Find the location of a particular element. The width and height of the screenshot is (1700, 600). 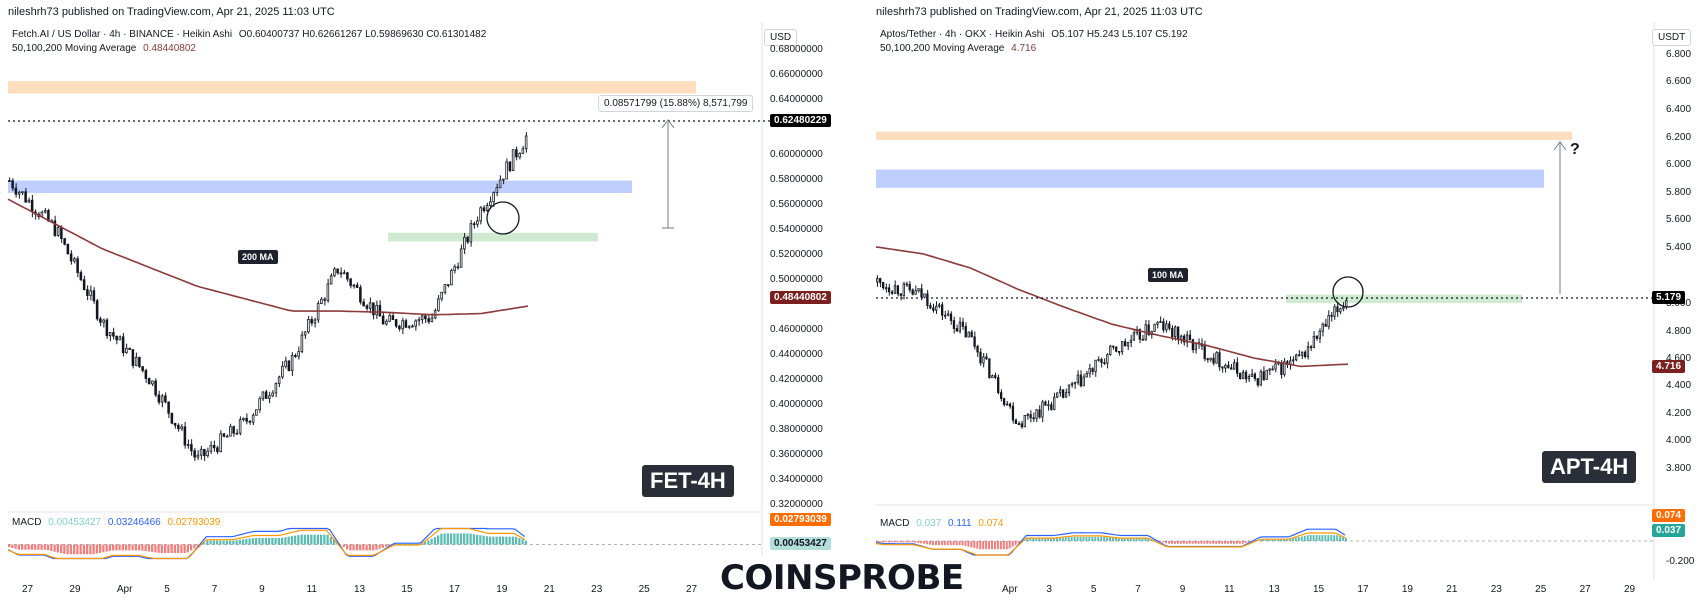

y-tick-label: 0.58000000 is located at coordinates (796, 179).